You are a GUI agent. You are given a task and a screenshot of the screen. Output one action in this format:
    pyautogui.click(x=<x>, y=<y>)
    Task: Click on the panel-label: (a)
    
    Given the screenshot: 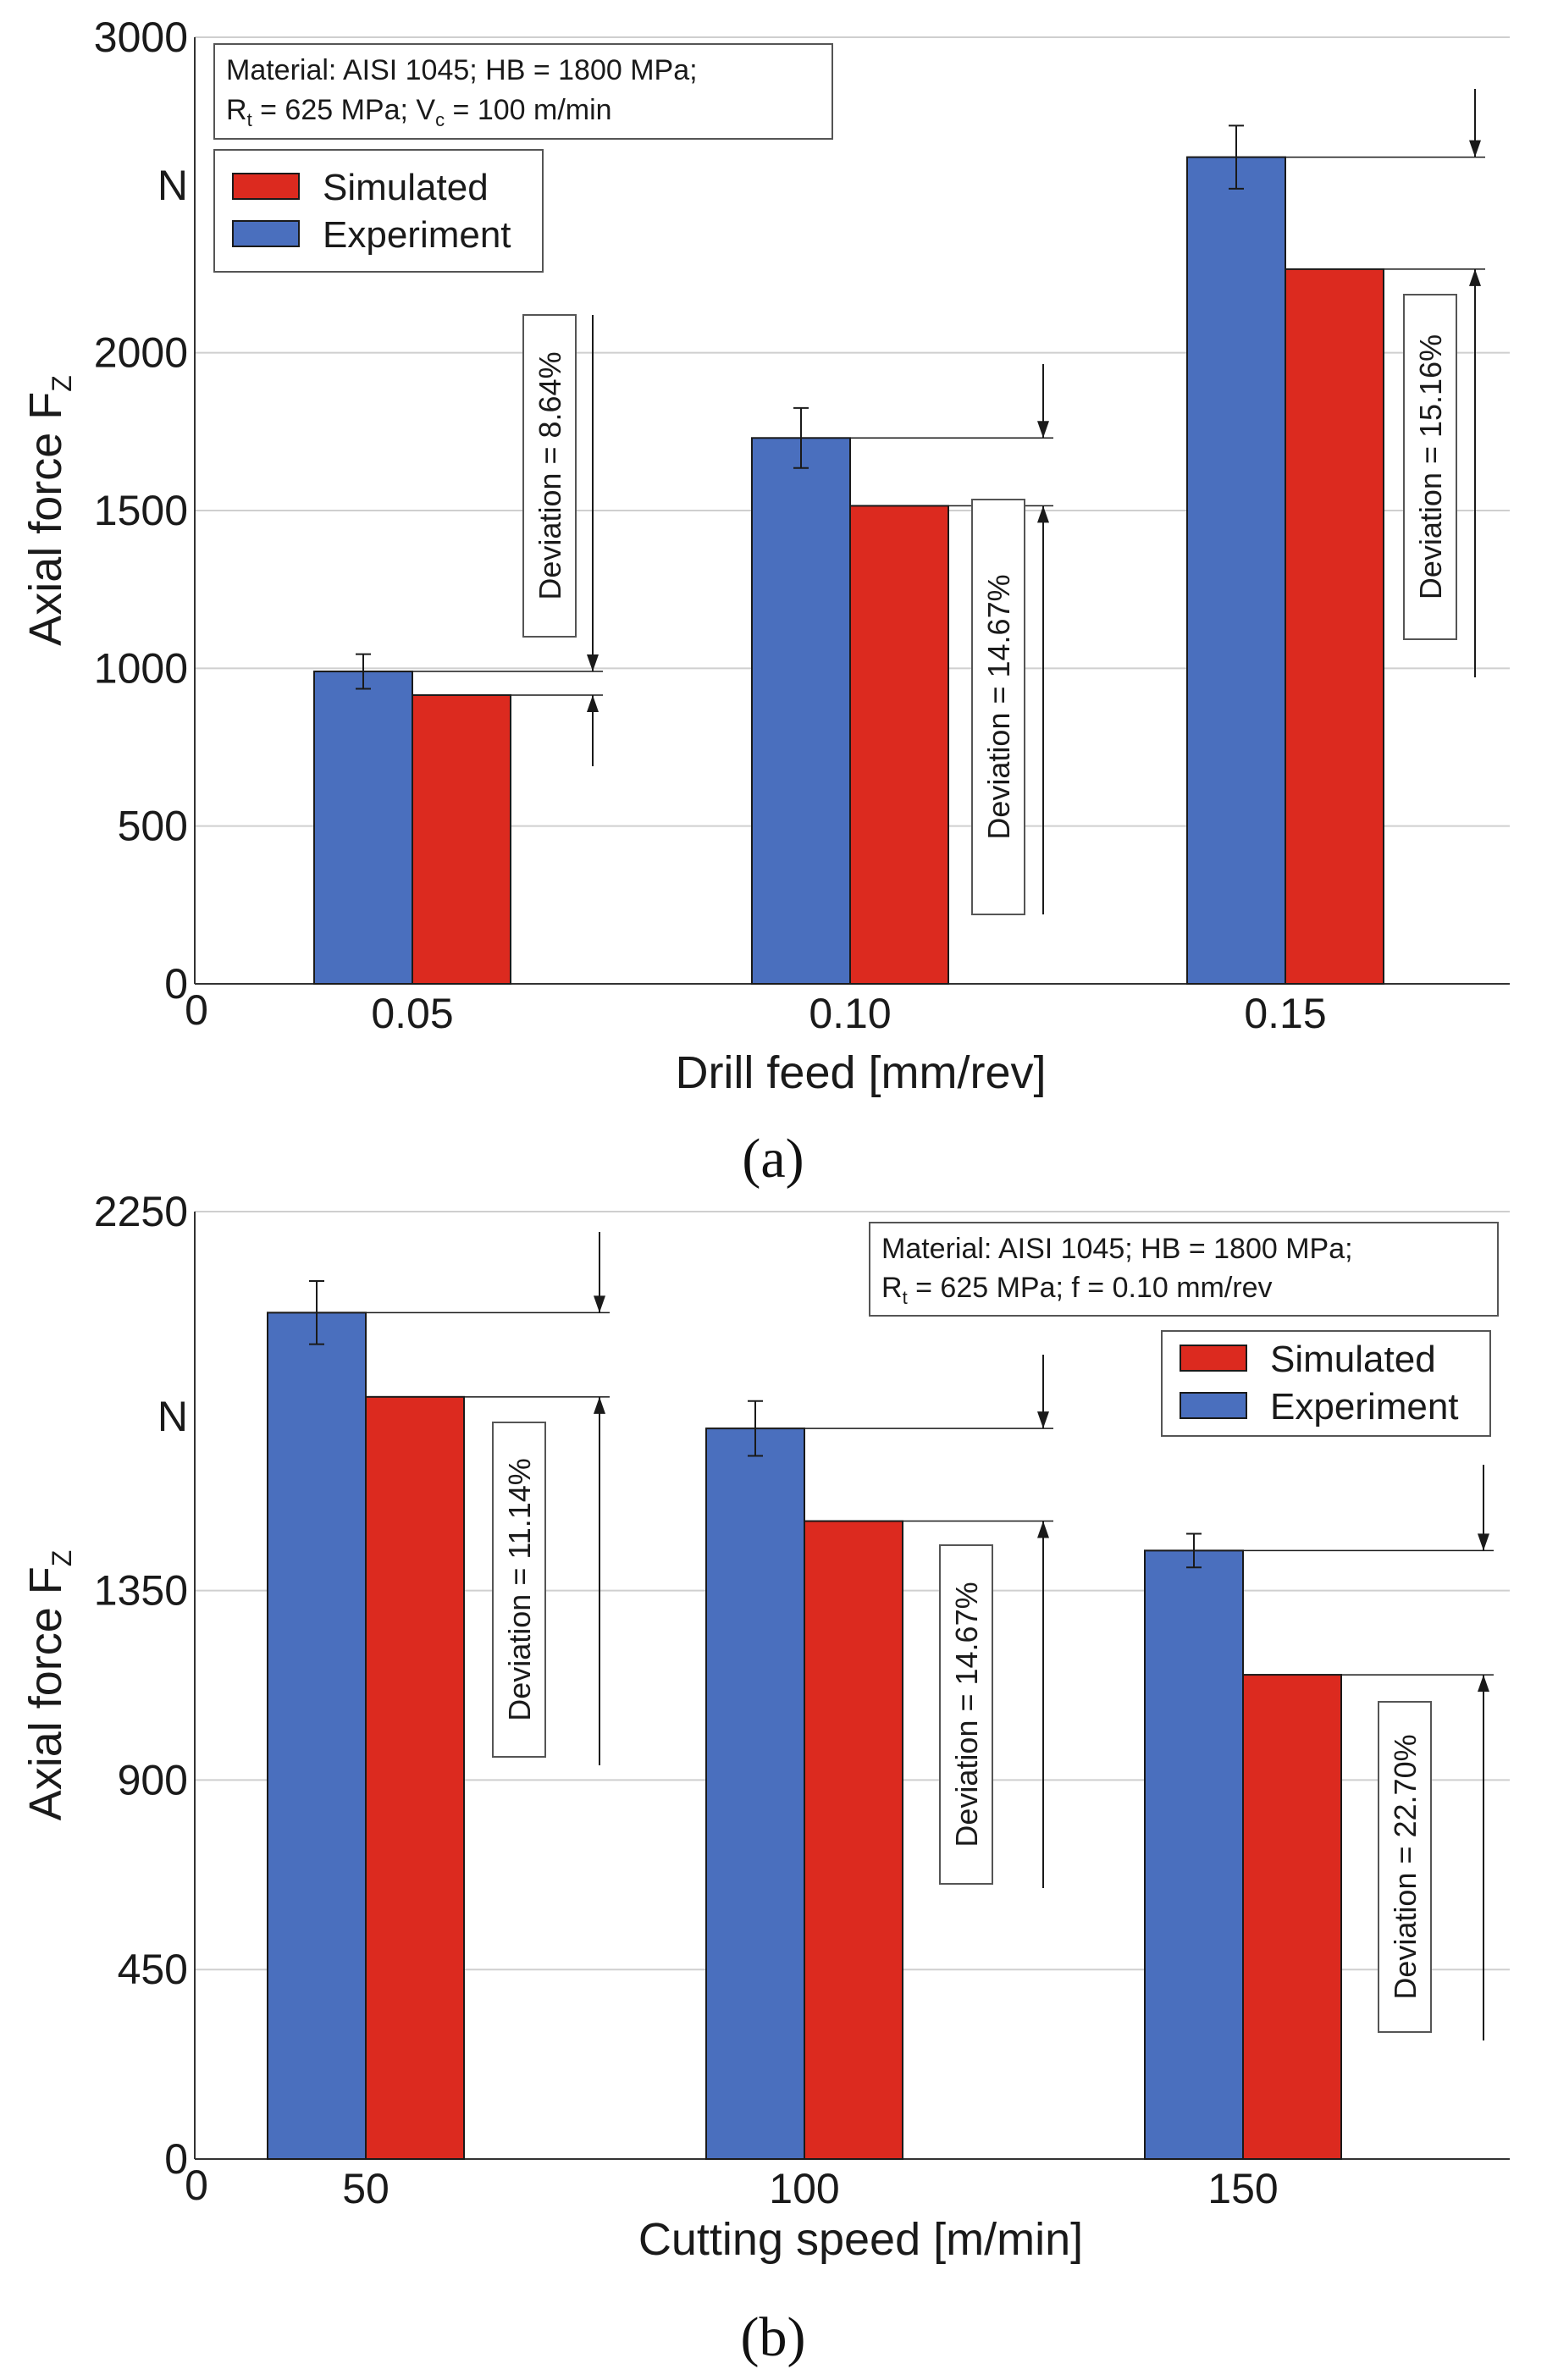 What is the action you would take?
    pyautogui.click(x=773, y=1159)
    